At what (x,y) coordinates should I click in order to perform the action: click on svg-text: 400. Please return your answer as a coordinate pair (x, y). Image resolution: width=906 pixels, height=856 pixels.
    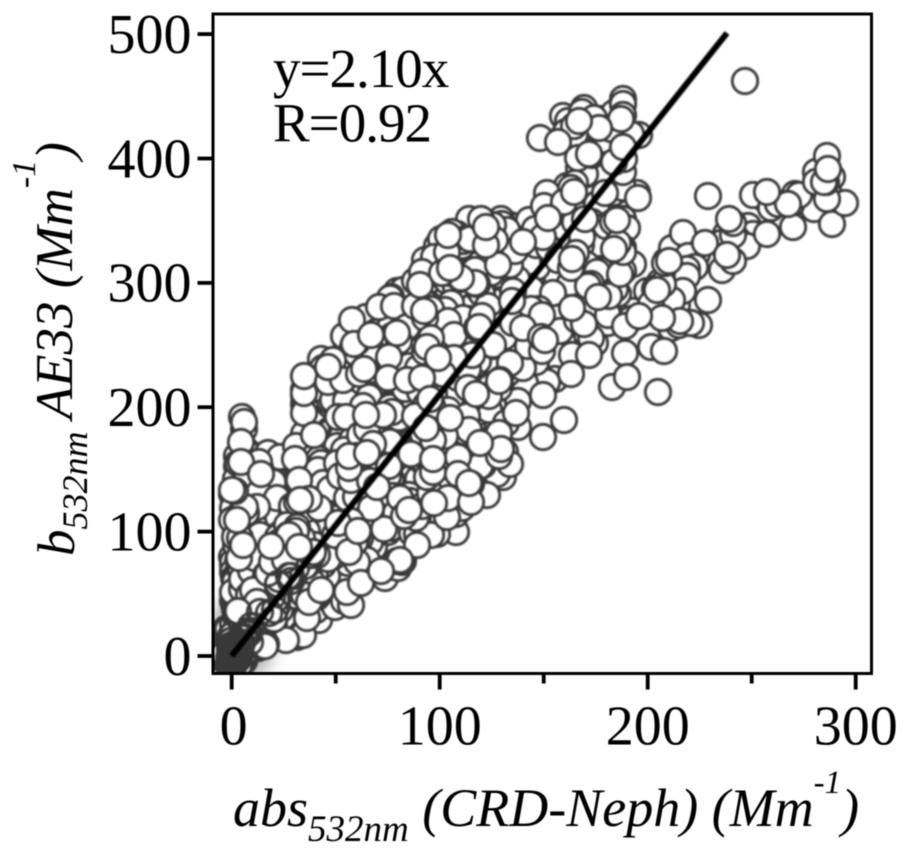
    Looking at the image, I should click on (150, 159).